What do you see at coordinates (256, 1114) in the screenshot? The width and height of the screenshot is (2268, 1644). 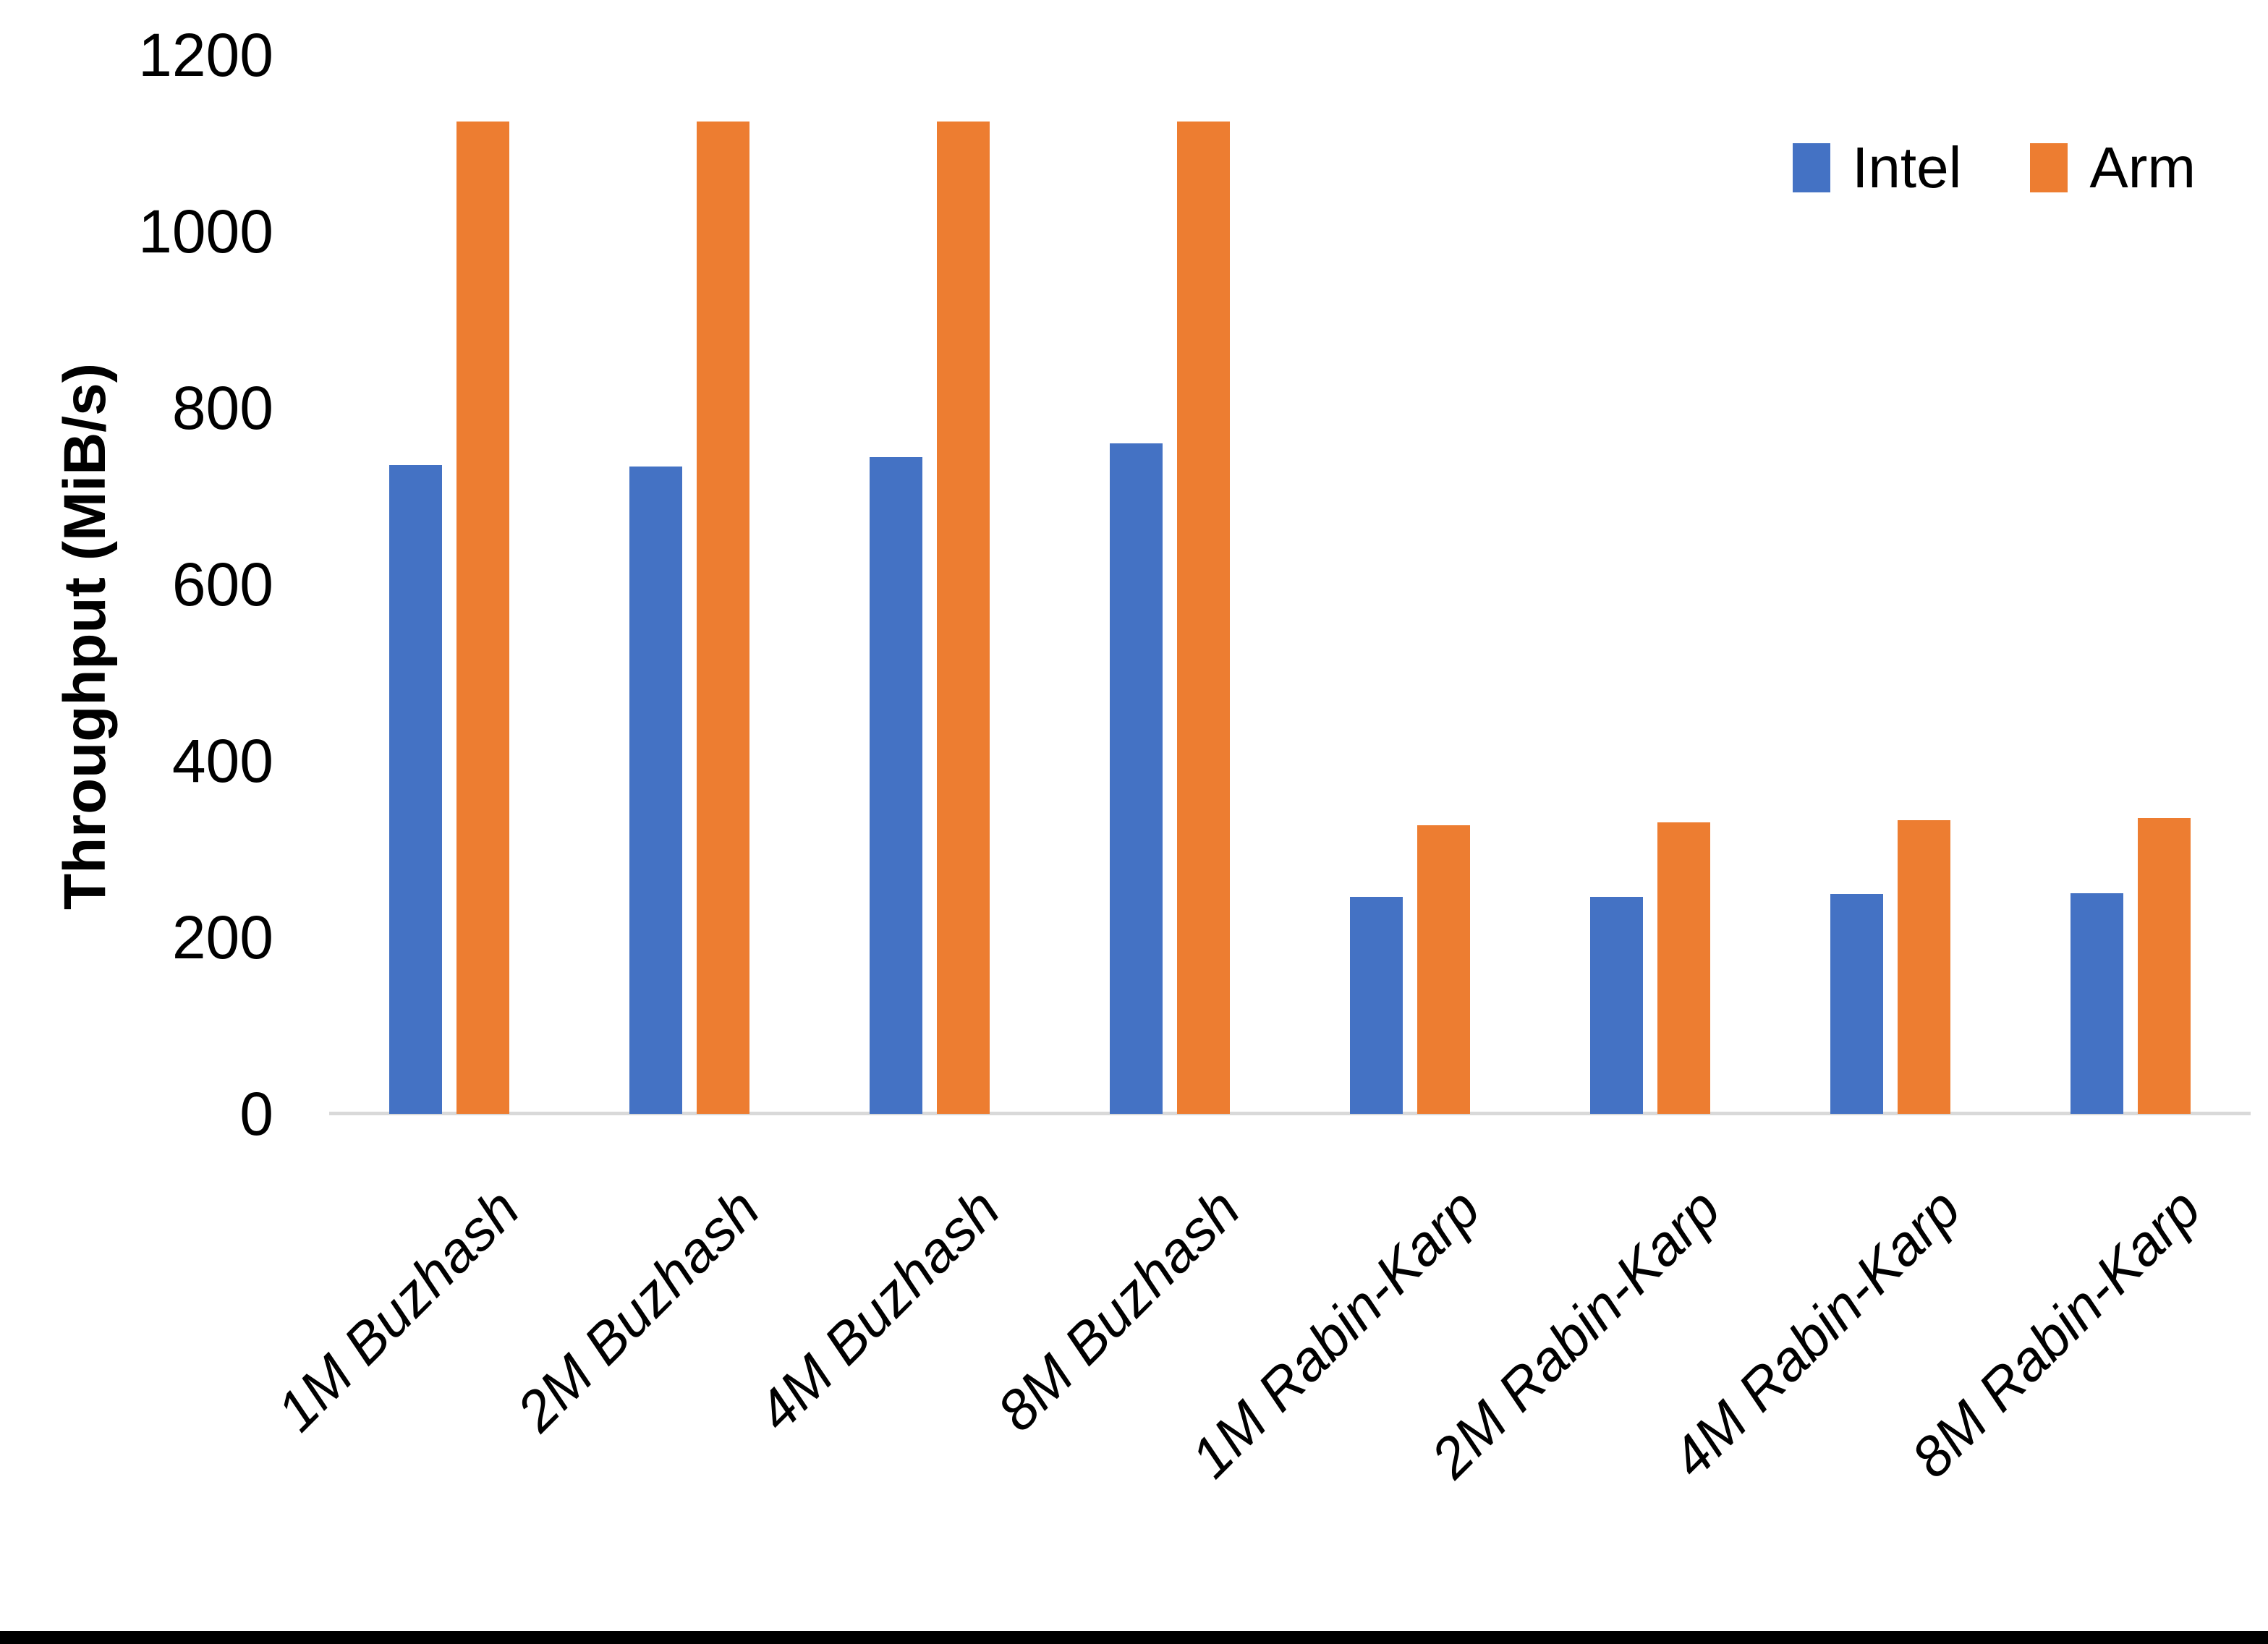 I see `y-tick-label-0: 0` at bounding box center [256, 1114].